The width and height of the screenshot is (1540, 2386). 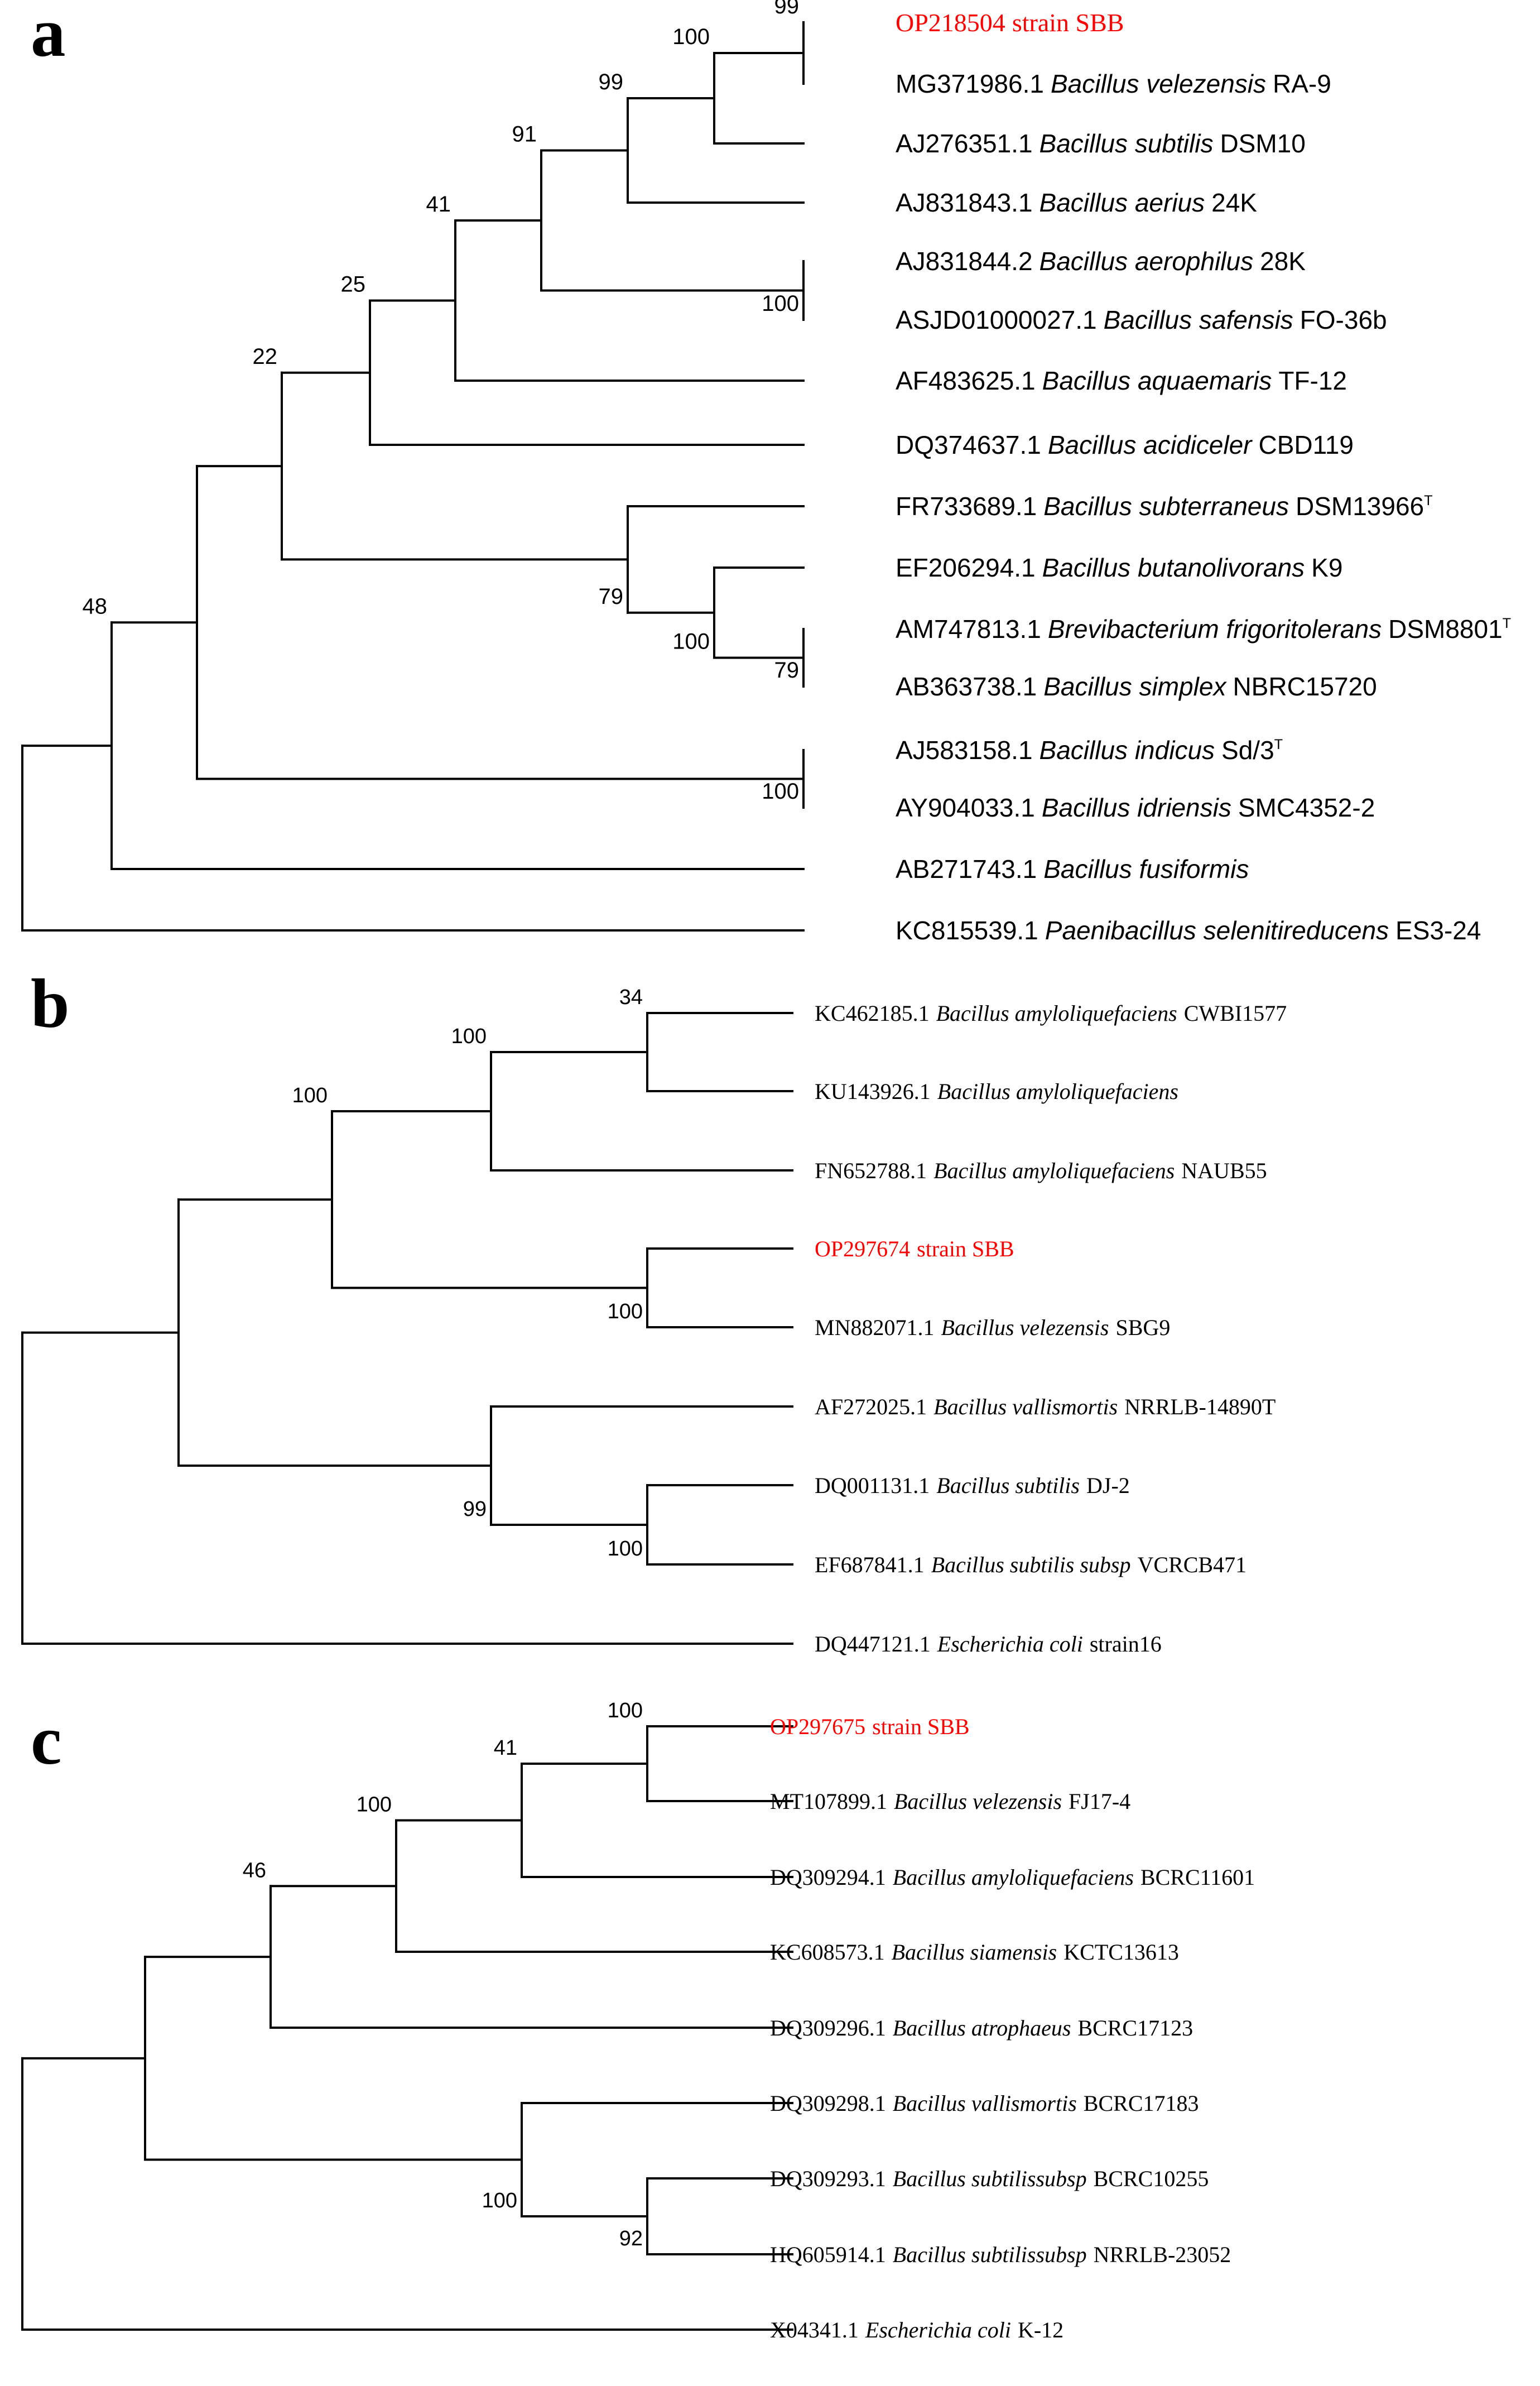 I want to click on leaf-label: AB363738.1 Bacillus simplex NBRC15720, so click(x=1136, y=687).